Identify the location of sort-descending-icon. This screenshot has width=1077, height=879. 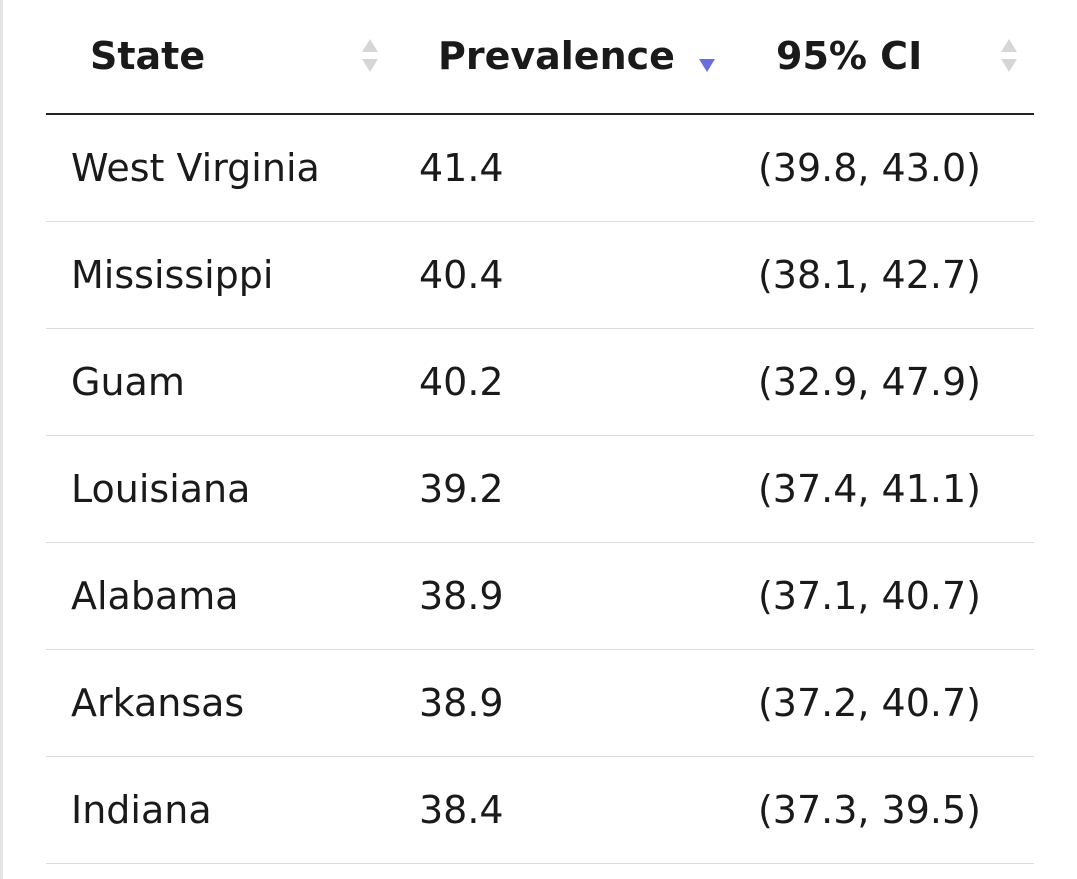
(707, 56).